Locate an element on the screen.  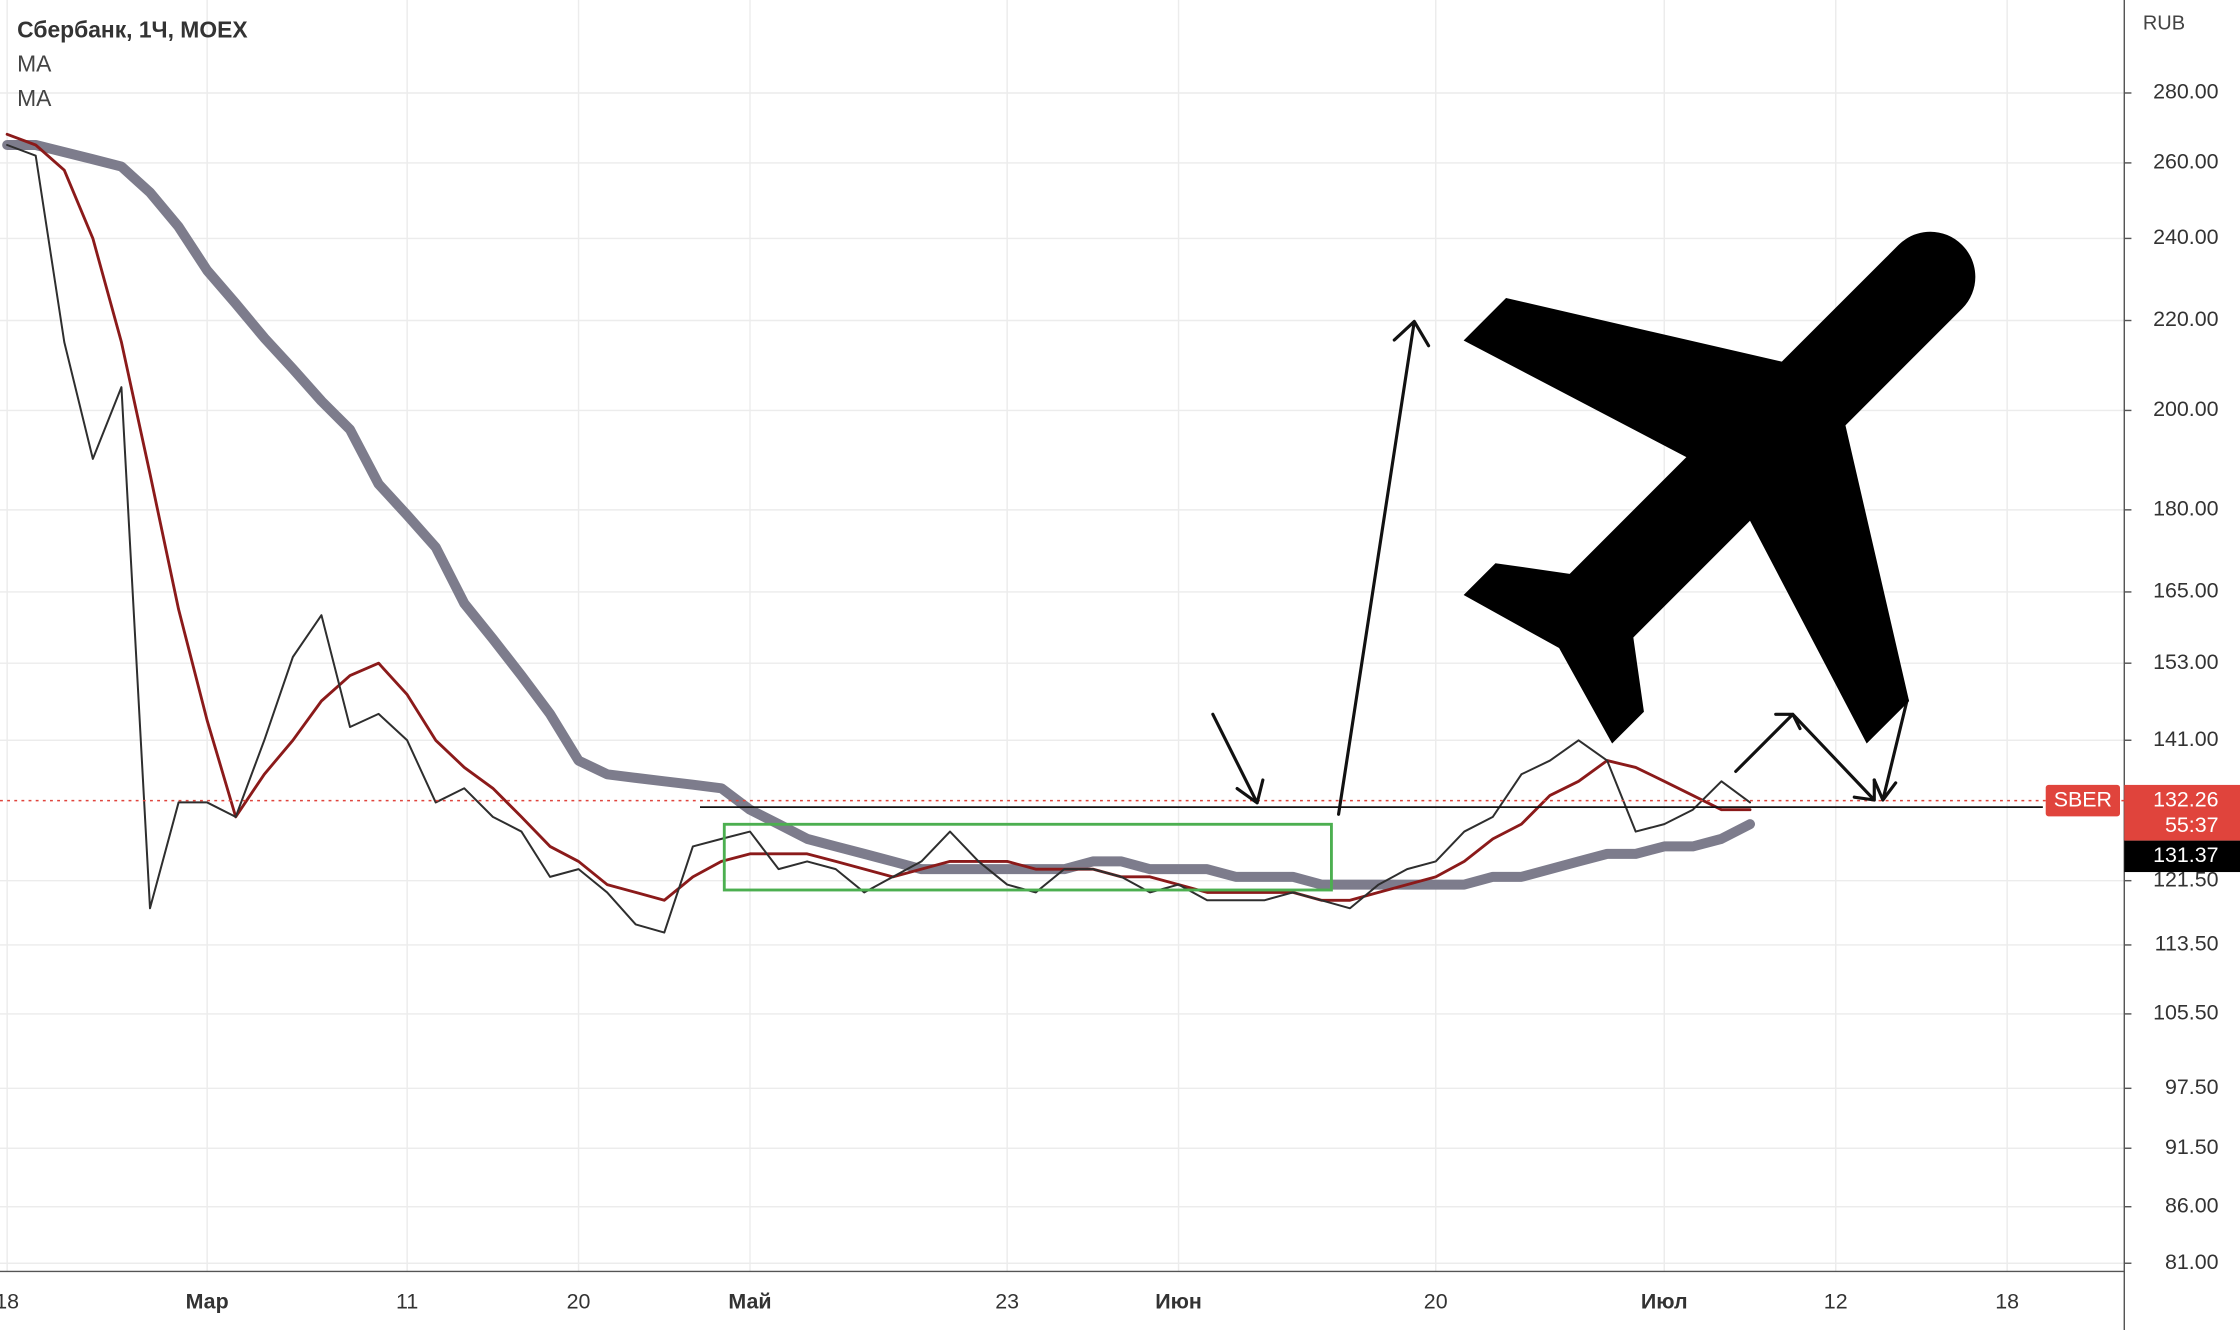
symbol-label: SBER is located at coordinates (2083, 799).